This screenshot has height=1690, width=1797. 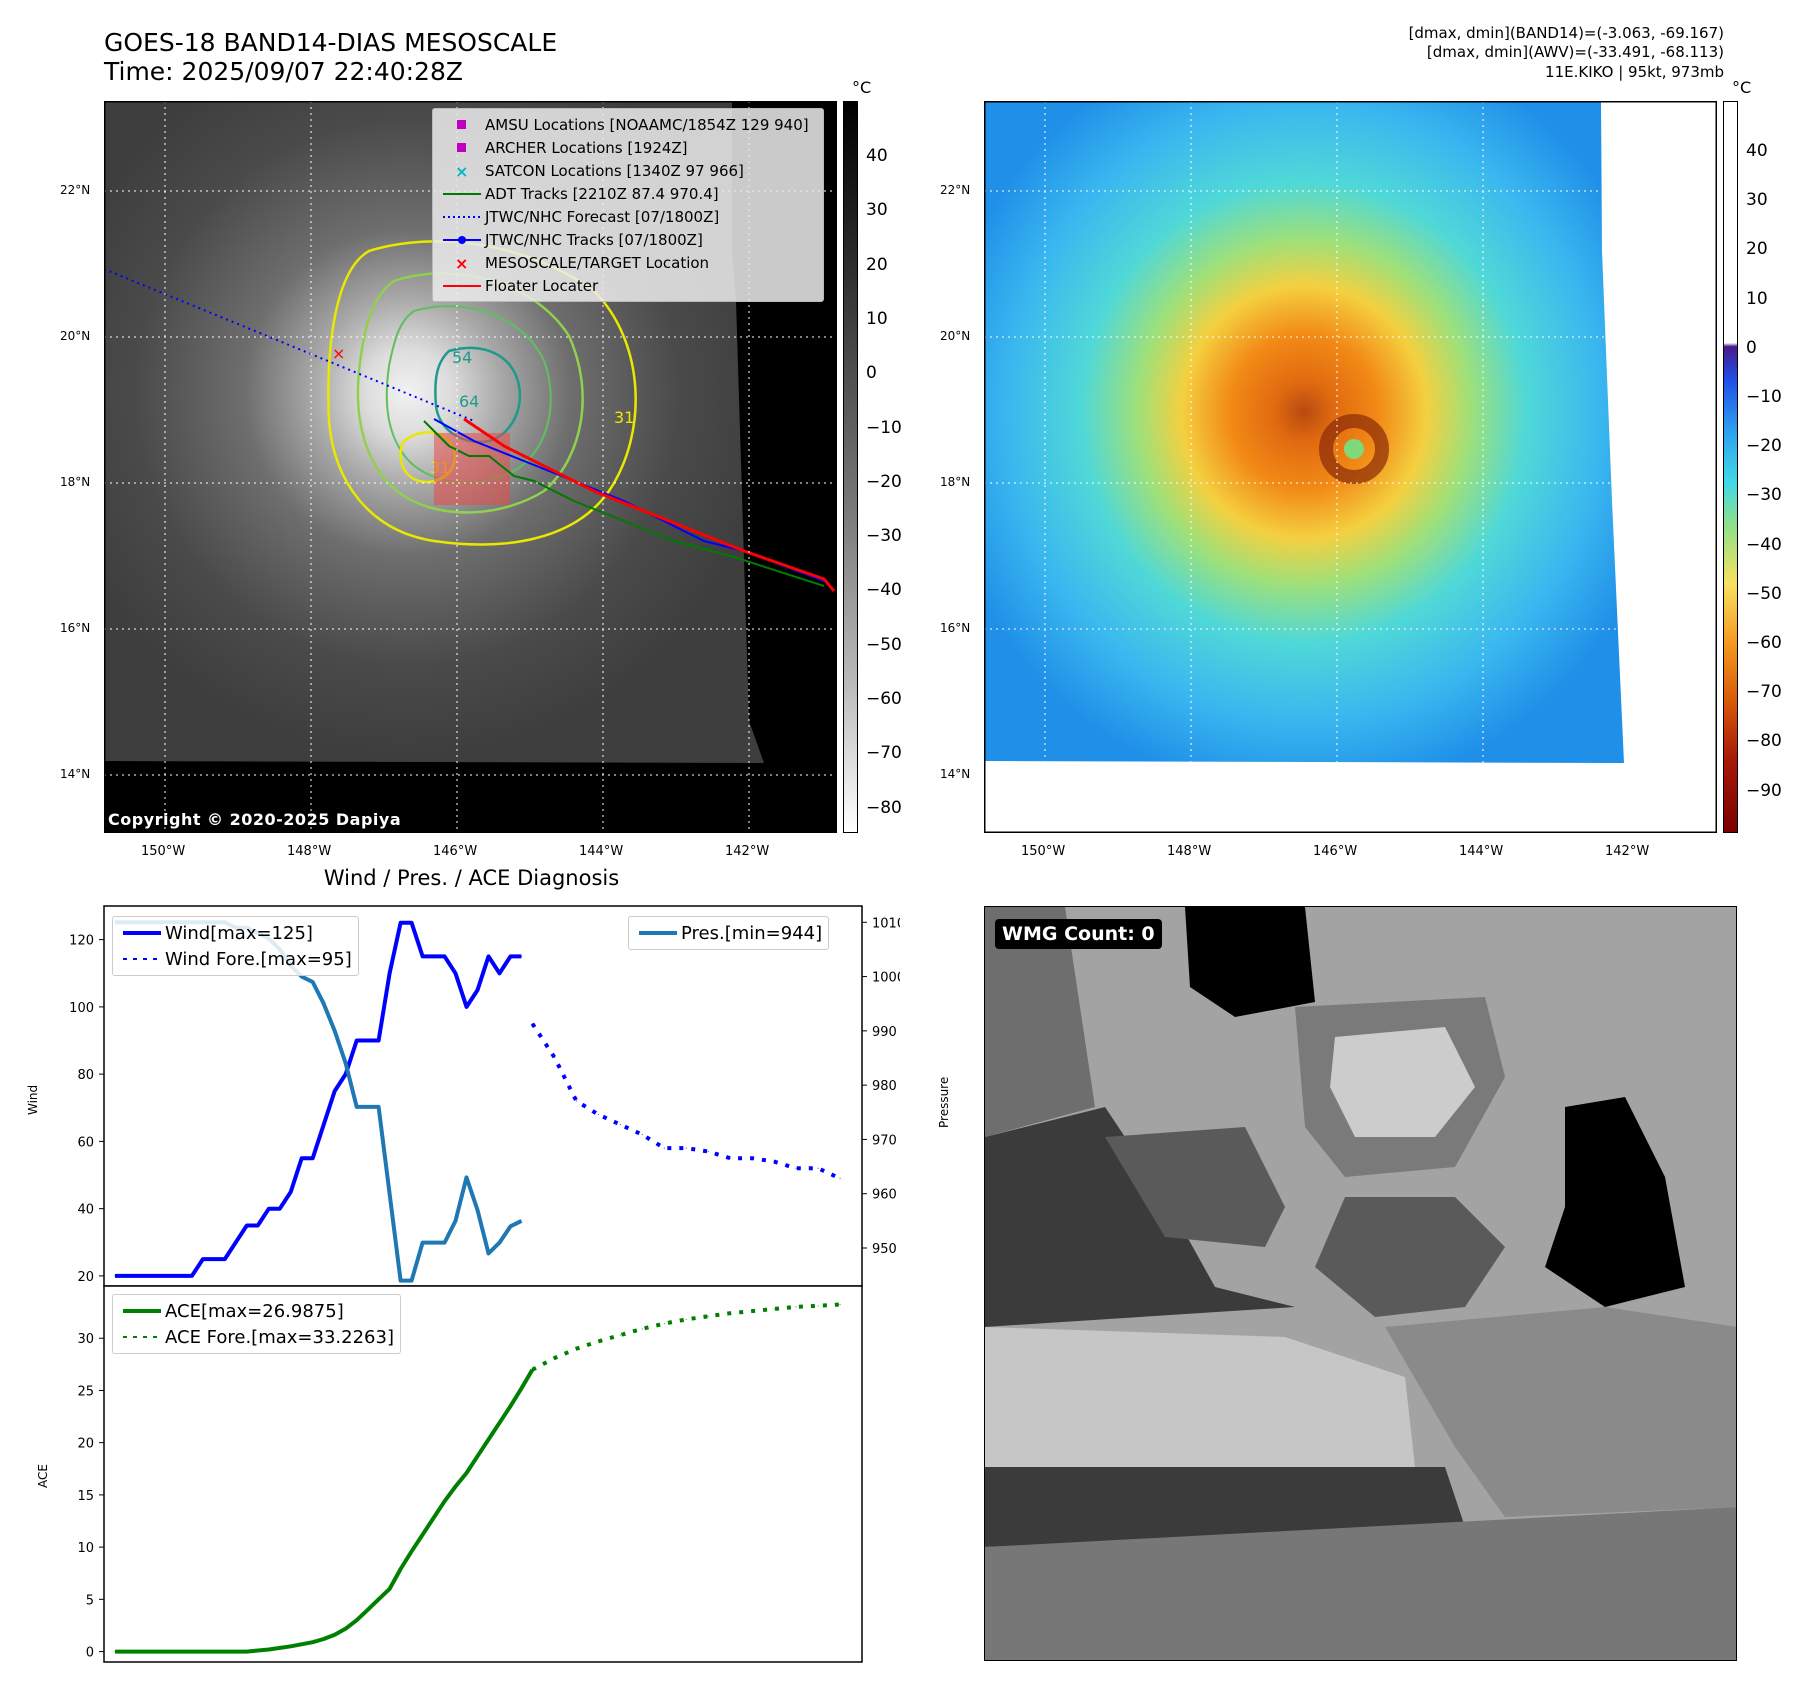 What do you see at coordinates (877, 318) in the screenshot?
I see `colorbar-tick-label: 10` at bounding box center [877, 318].